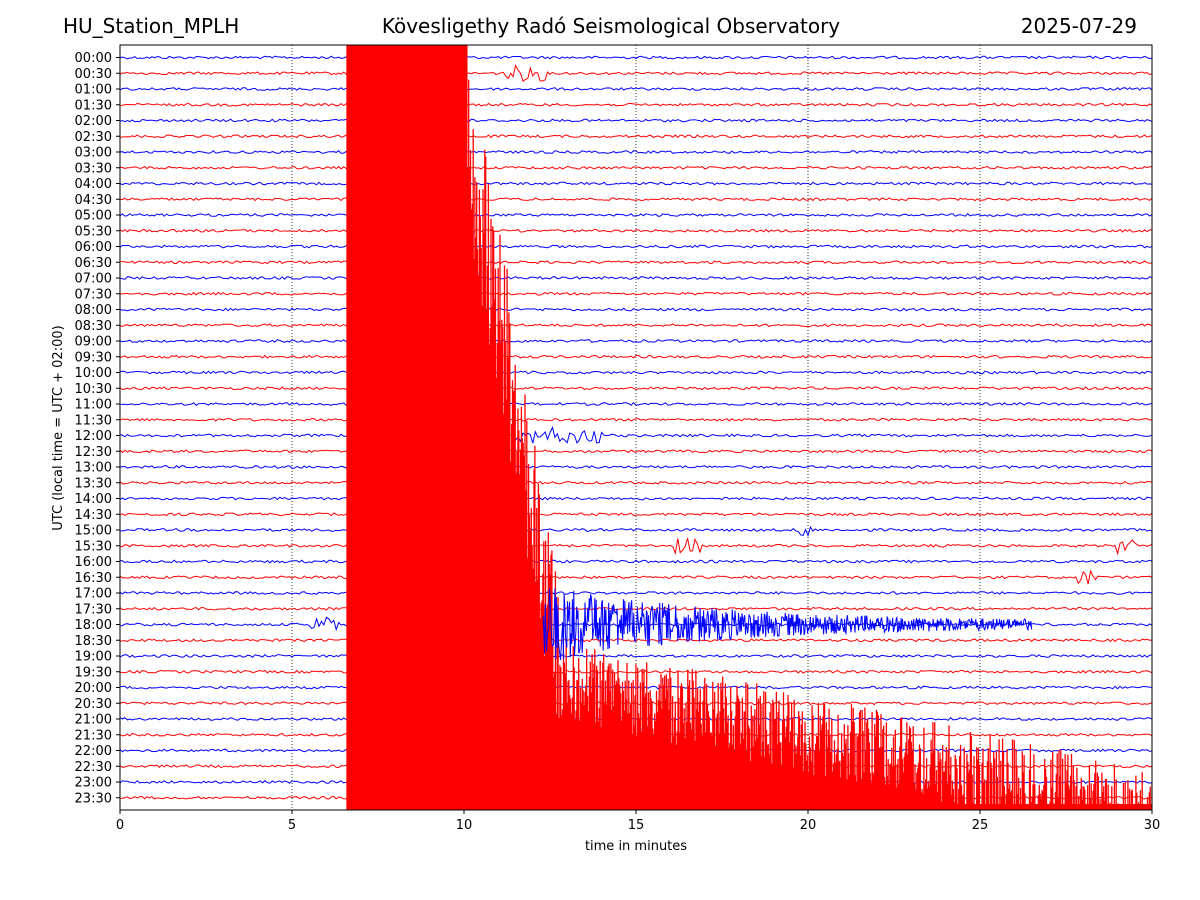 This screenshot has width=1200, height=900. Describe the element at coordinates (93, 515) in the screenshot. I see `y-tick-label: 14:30` at that location.